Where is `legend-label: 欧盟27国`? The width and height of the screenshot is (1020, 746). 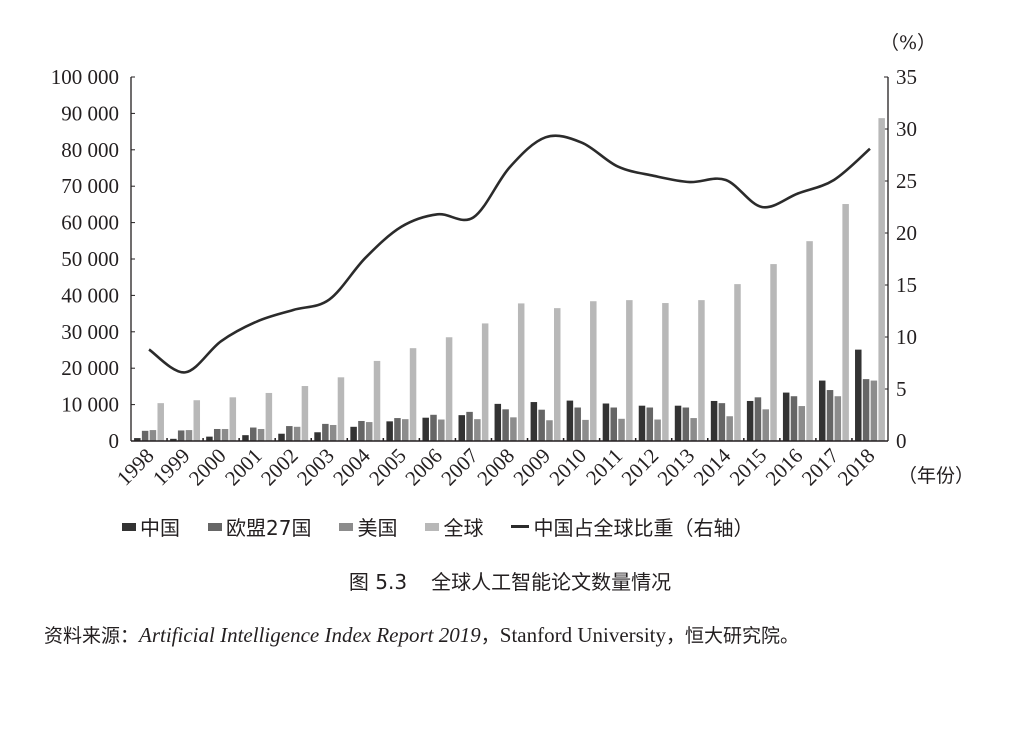 legend-label: 欧盟27国 is located at coordinates (269, 528).